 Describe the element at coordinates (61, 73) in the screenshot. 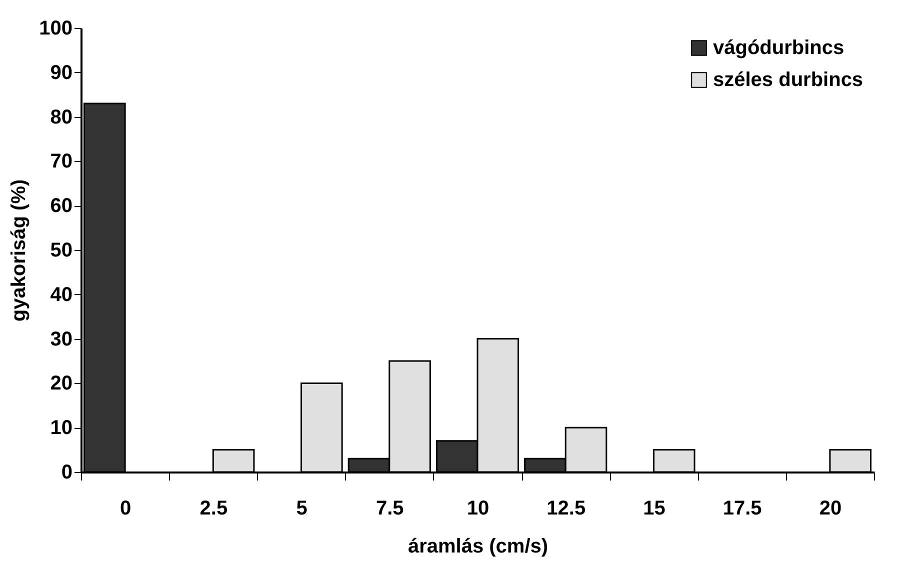

I see `y-tick-label: 90` at that location.